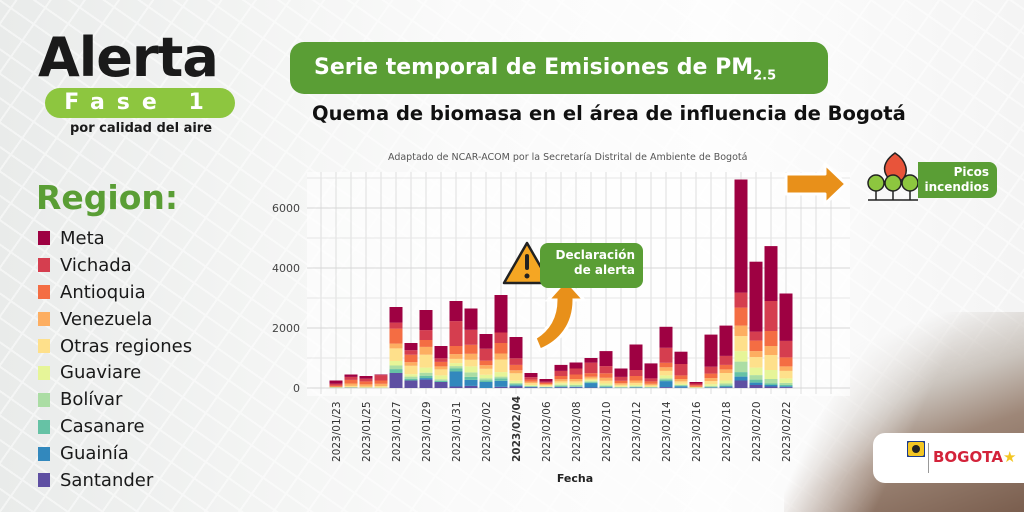 The image size is (1024, 512). I want to click on x-tick-label: 2023/02/12, so click(637, 431).